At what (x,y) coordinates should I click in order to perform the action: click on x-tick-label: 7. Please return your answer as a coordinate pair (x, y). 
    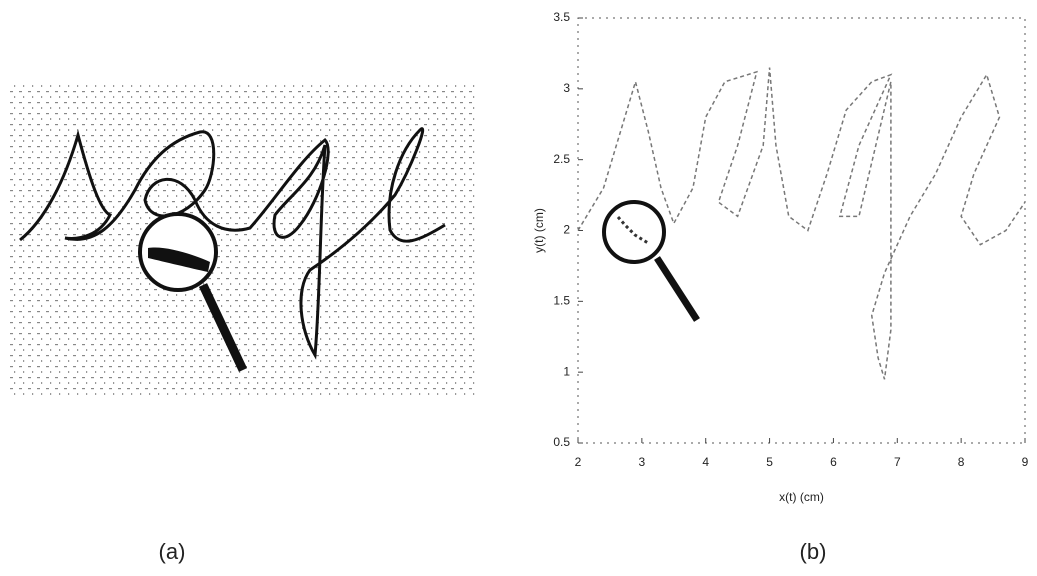
    Looking at the image, I should click on (897, 462).